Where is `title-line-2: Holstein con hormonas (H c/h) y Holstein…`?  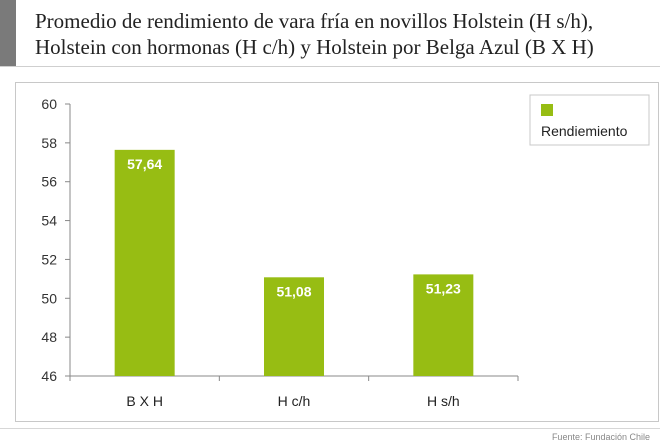 title-line-2: Holstein con hormonas (H c/h) y Holstein… is located at coordinates (314, 47).